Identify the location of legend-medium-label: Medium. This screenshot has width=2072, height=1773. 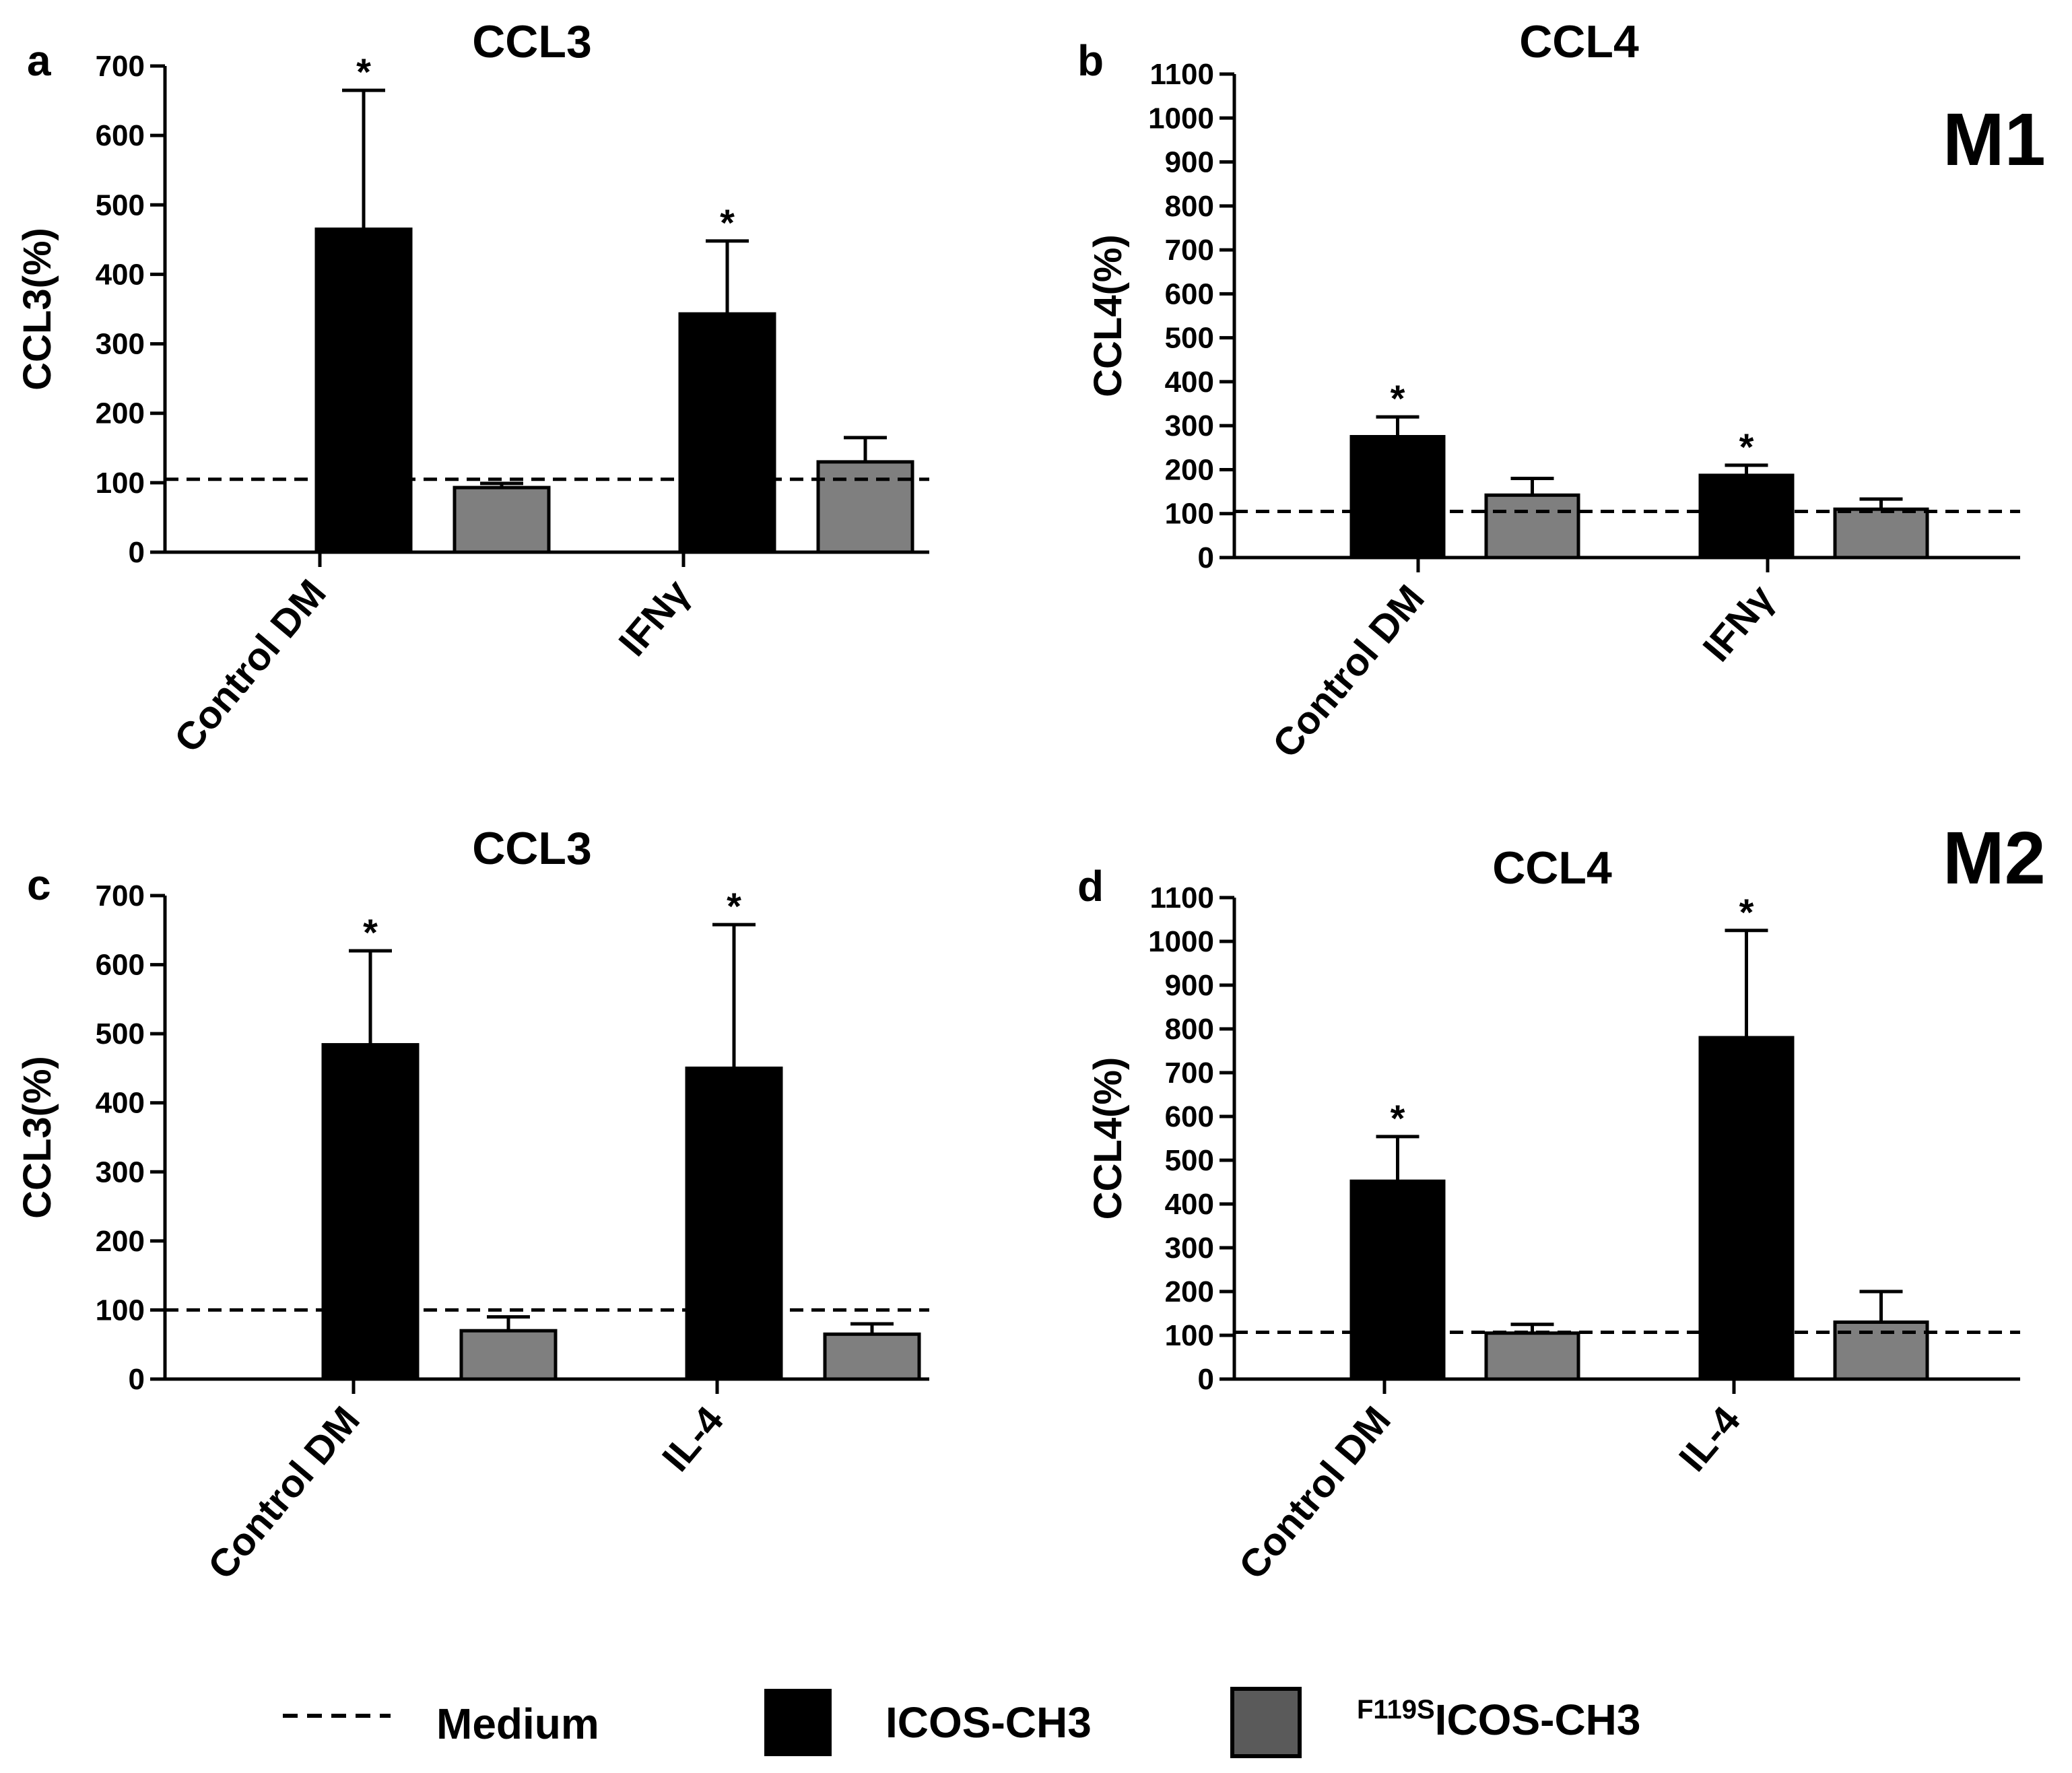
(517, 1724).